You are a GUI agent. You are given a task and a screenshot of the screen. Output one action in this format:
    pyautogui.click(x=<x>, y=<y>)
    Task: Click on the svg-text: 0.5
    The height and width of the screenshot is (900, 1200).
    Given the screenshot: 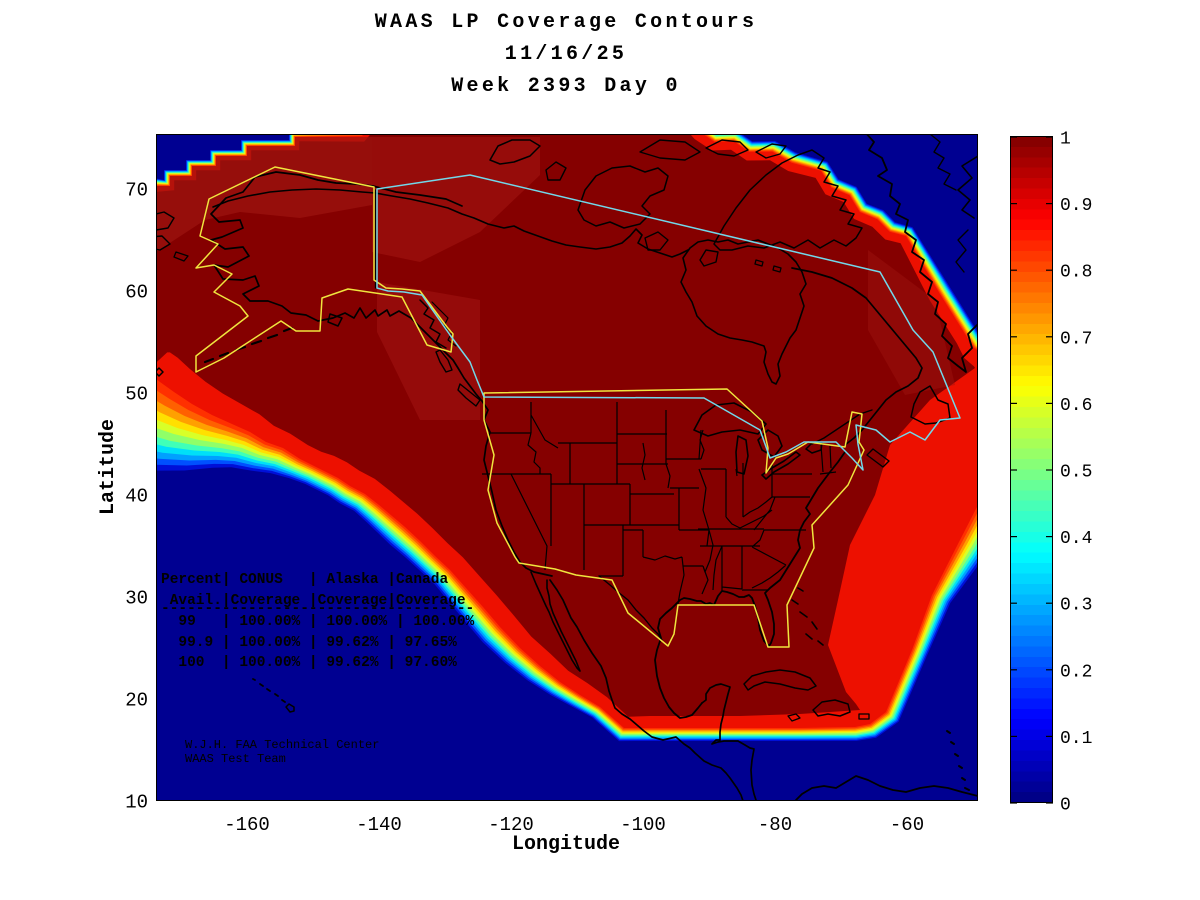 What is the action you would take?
    pyautogui.click(x=1076, y=473)
    